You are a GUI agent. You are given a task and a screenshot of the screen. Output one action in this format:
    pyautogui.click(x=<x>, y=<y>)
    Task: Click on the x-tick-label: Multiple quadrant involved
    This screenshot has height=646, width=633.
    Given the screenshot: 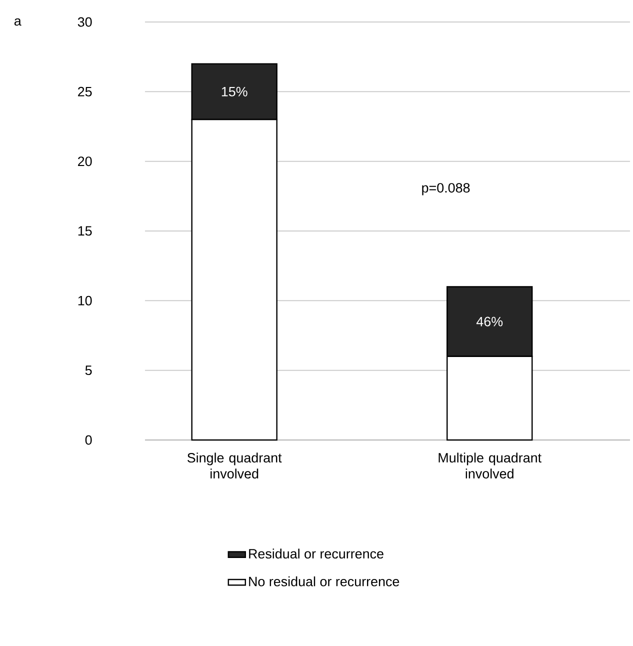 What is the action you would take?
    pyautogui.click(x=490, y=465)
    